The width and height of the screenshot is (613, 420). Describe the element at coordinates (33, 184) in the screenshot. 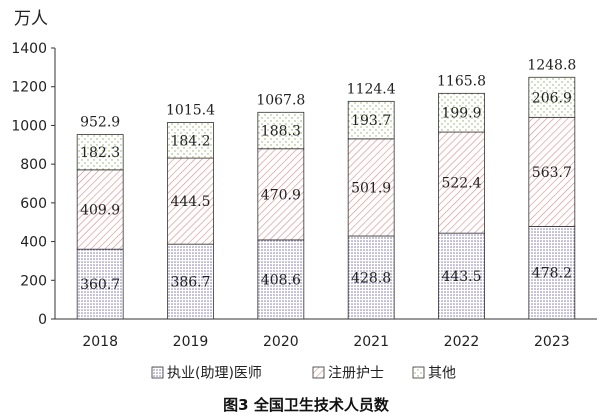

I see `y-axis: 0 200 400 600 800 1000 1200 1400` at that location.